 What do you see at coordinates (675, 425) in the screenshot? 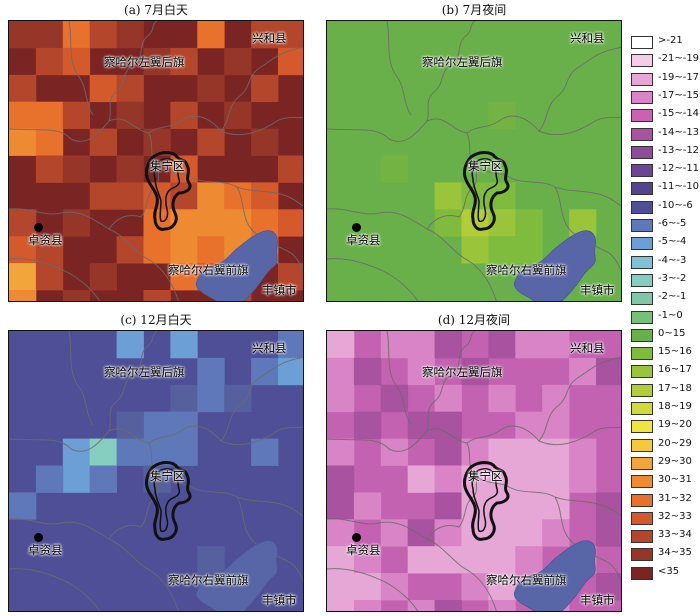
I see `legend-label: 19~20` at bounding box center [675, 425].